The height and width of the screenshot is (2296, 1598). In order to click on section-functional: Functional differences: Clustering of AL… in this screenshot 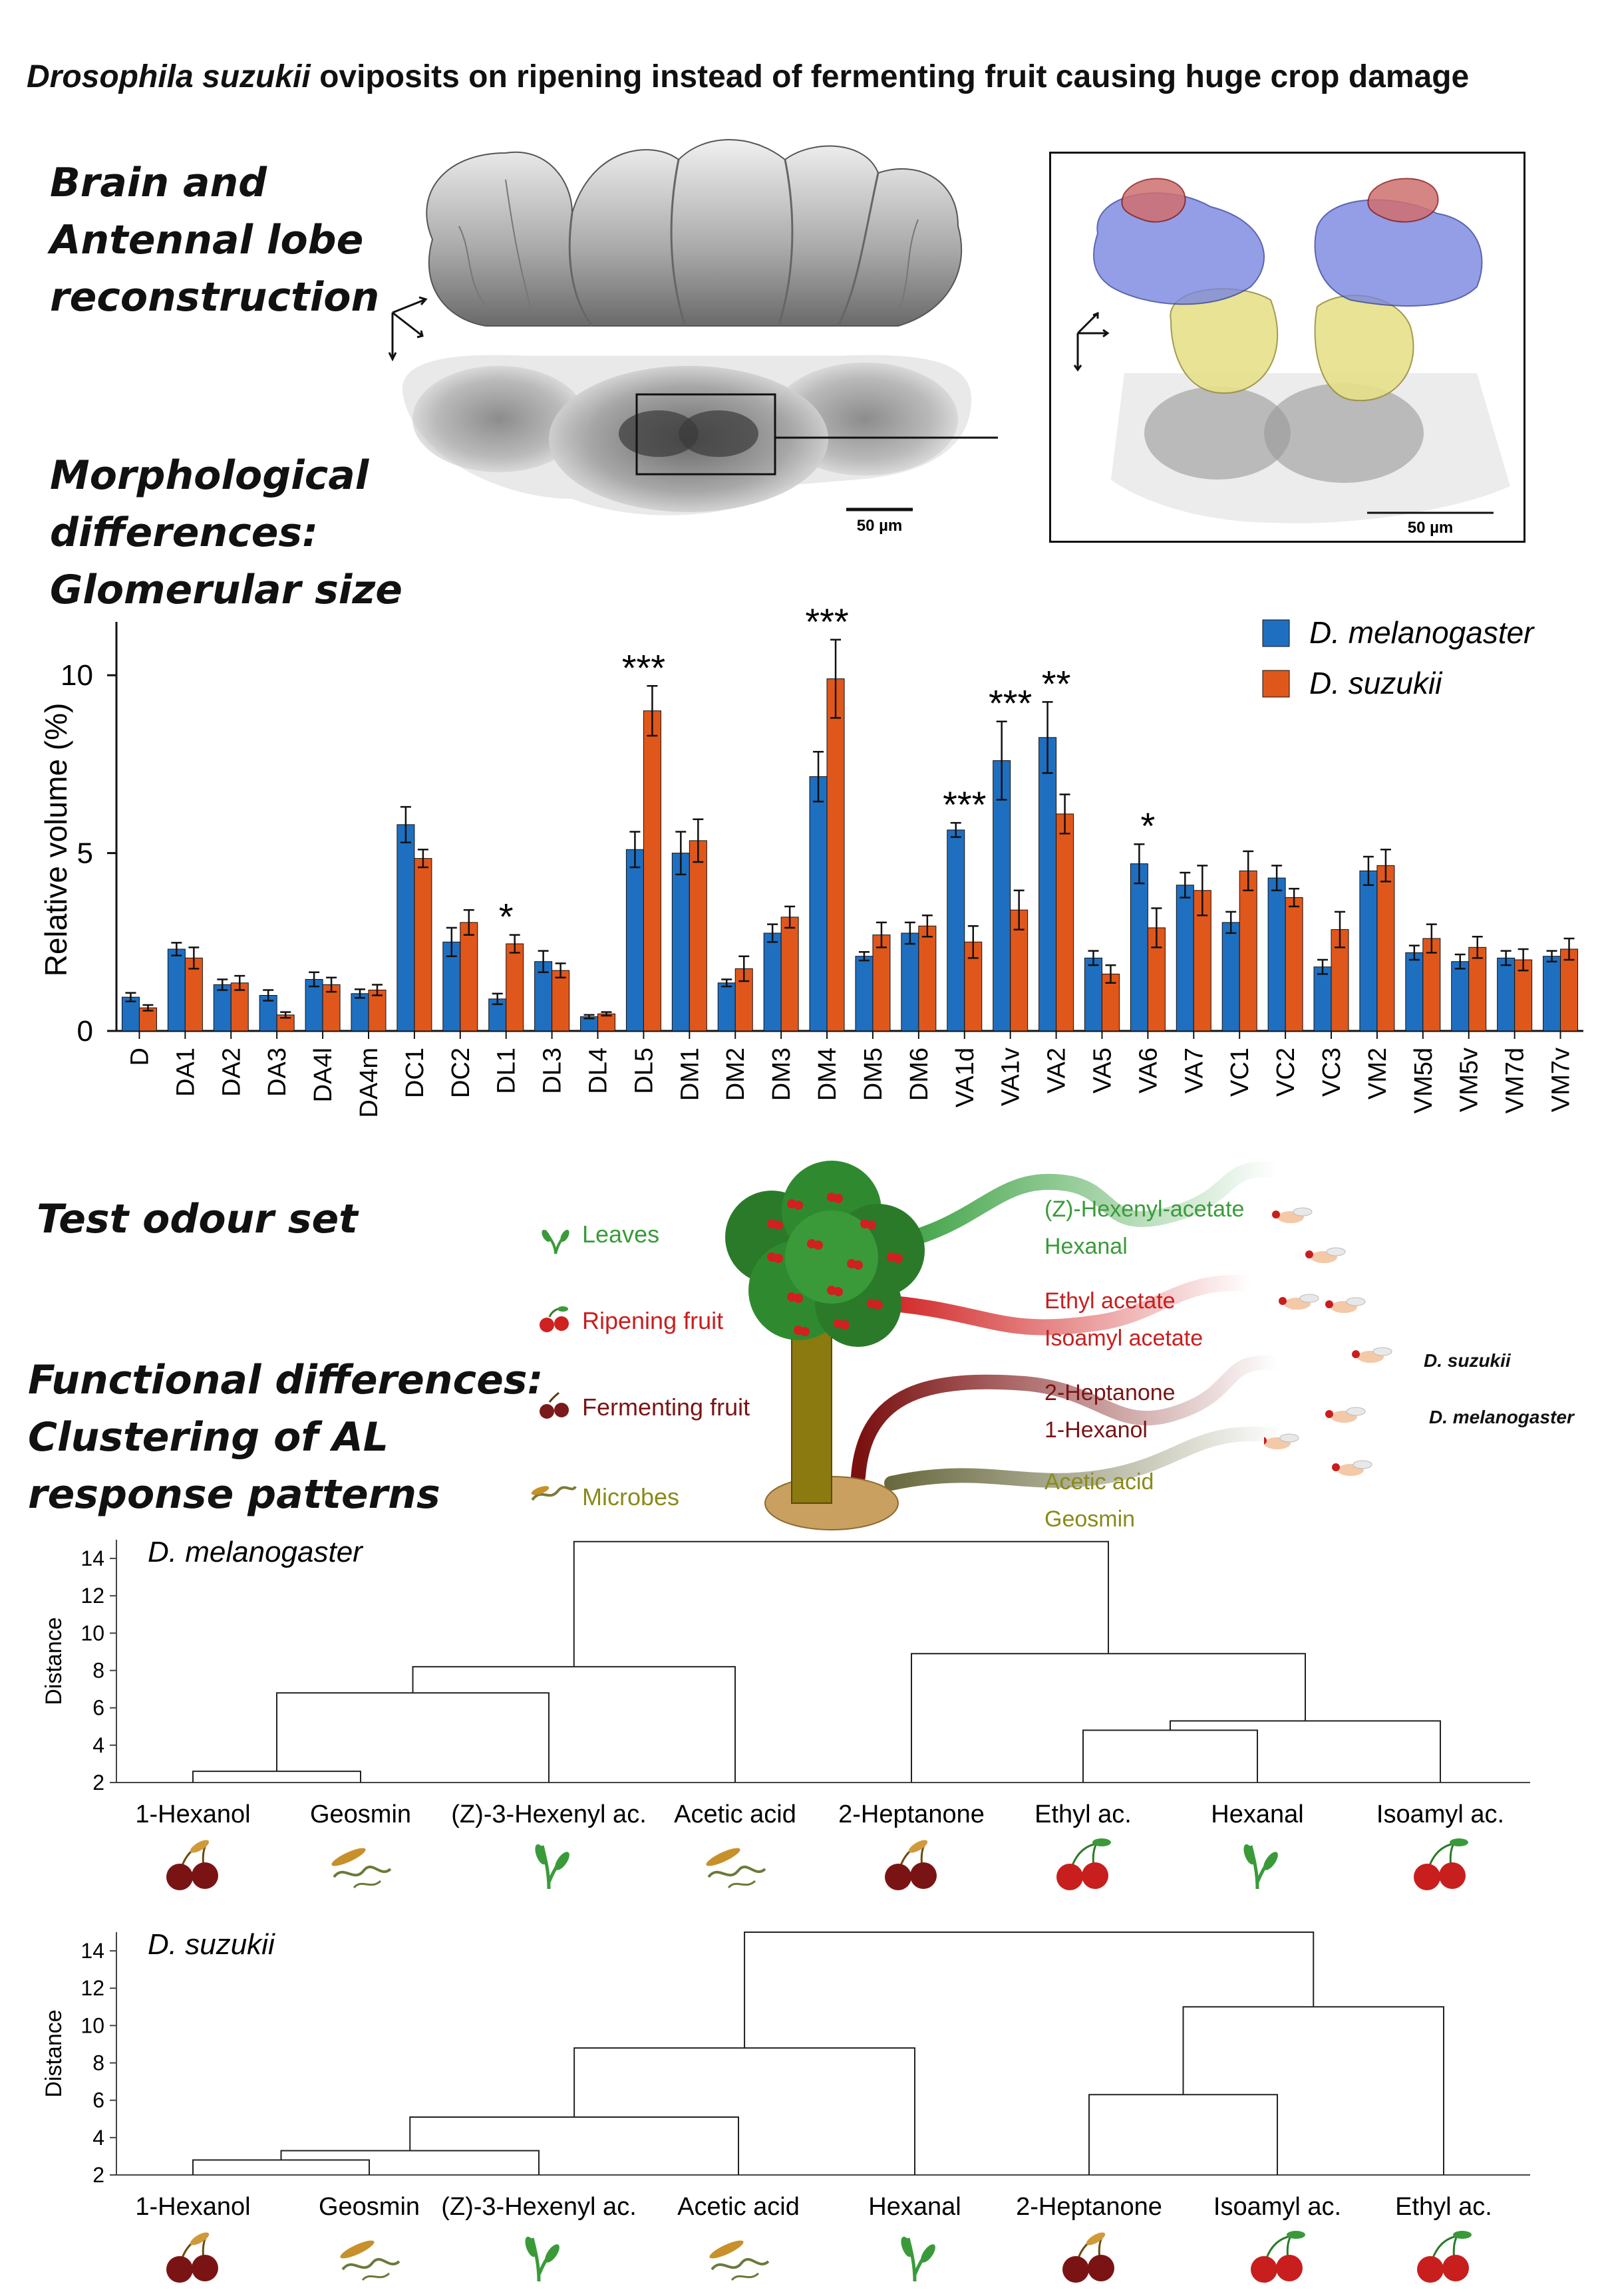, I will do `click(286, 1437)`.